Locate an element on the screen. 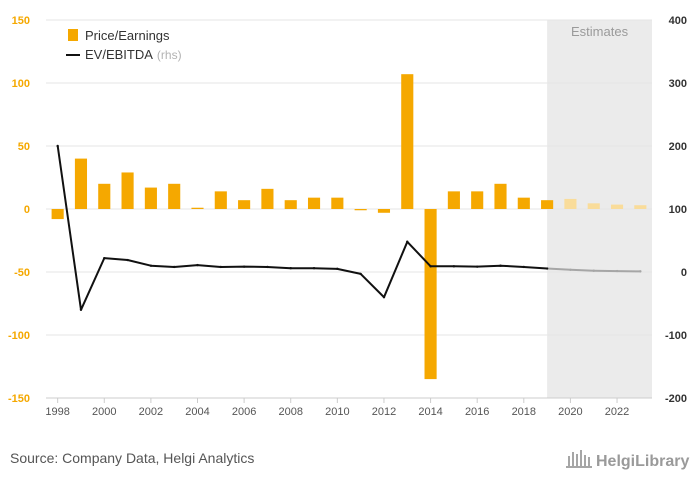 The image size is (700, 483). point-ev-2005 is located at coordinates (221, 267).